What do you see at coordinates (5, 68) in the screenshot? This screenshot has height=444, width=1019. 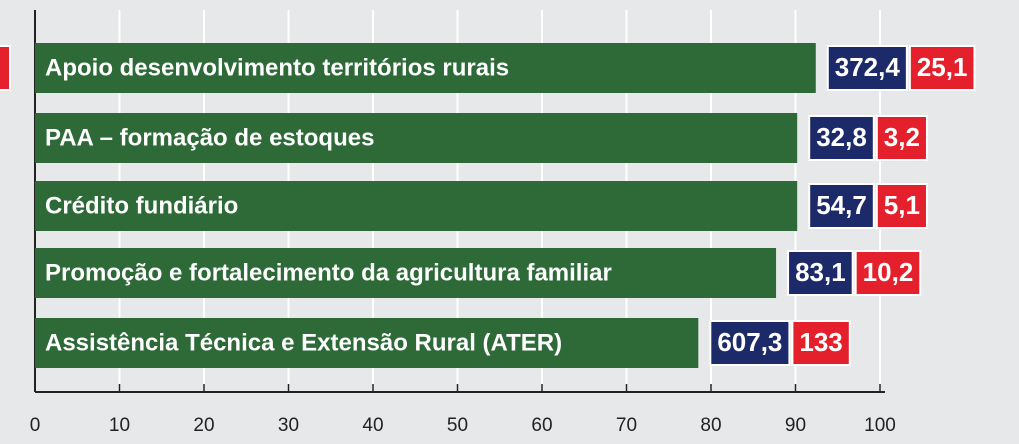 I see `cropped-box` at bounding box center [5, 68].